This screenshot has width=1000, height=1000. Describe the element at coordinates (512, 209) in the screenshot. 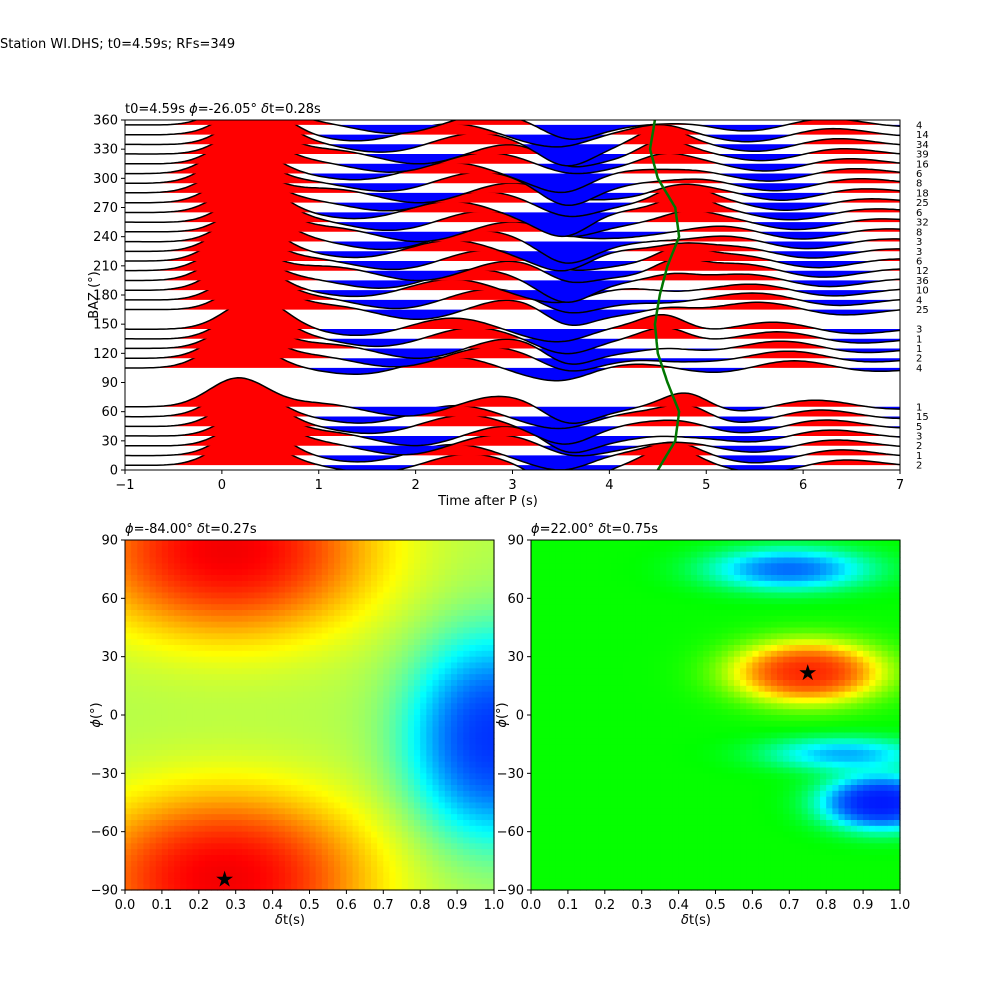

I see `rf-trace-negative-fill` at that location.